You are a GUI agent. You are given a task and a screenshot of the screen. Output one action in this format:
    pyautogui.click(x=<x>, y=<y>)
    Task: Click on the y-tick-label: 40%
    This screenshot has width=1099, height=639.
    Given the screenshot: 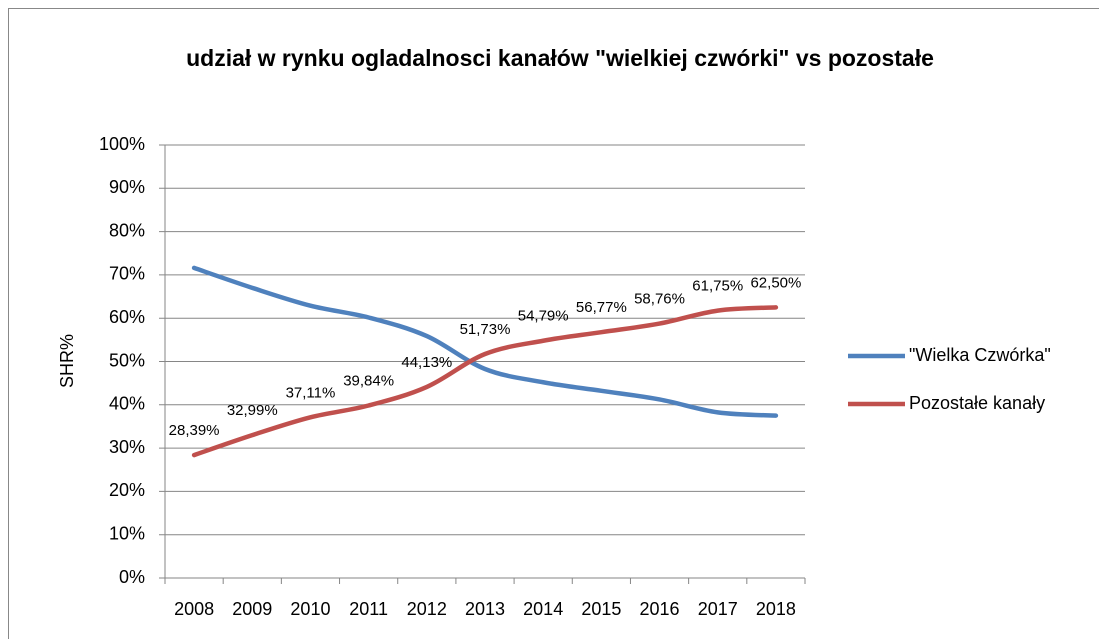 What is the action you would take?
    pyautogui.click(x=127, y=404)
    